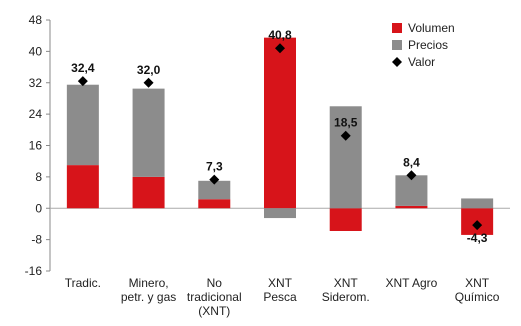 This screenshot has height=326, width=521. Describe the element at coordinates (36, 83) in the screenshot. I see `y-tick-label: 32` at that location.